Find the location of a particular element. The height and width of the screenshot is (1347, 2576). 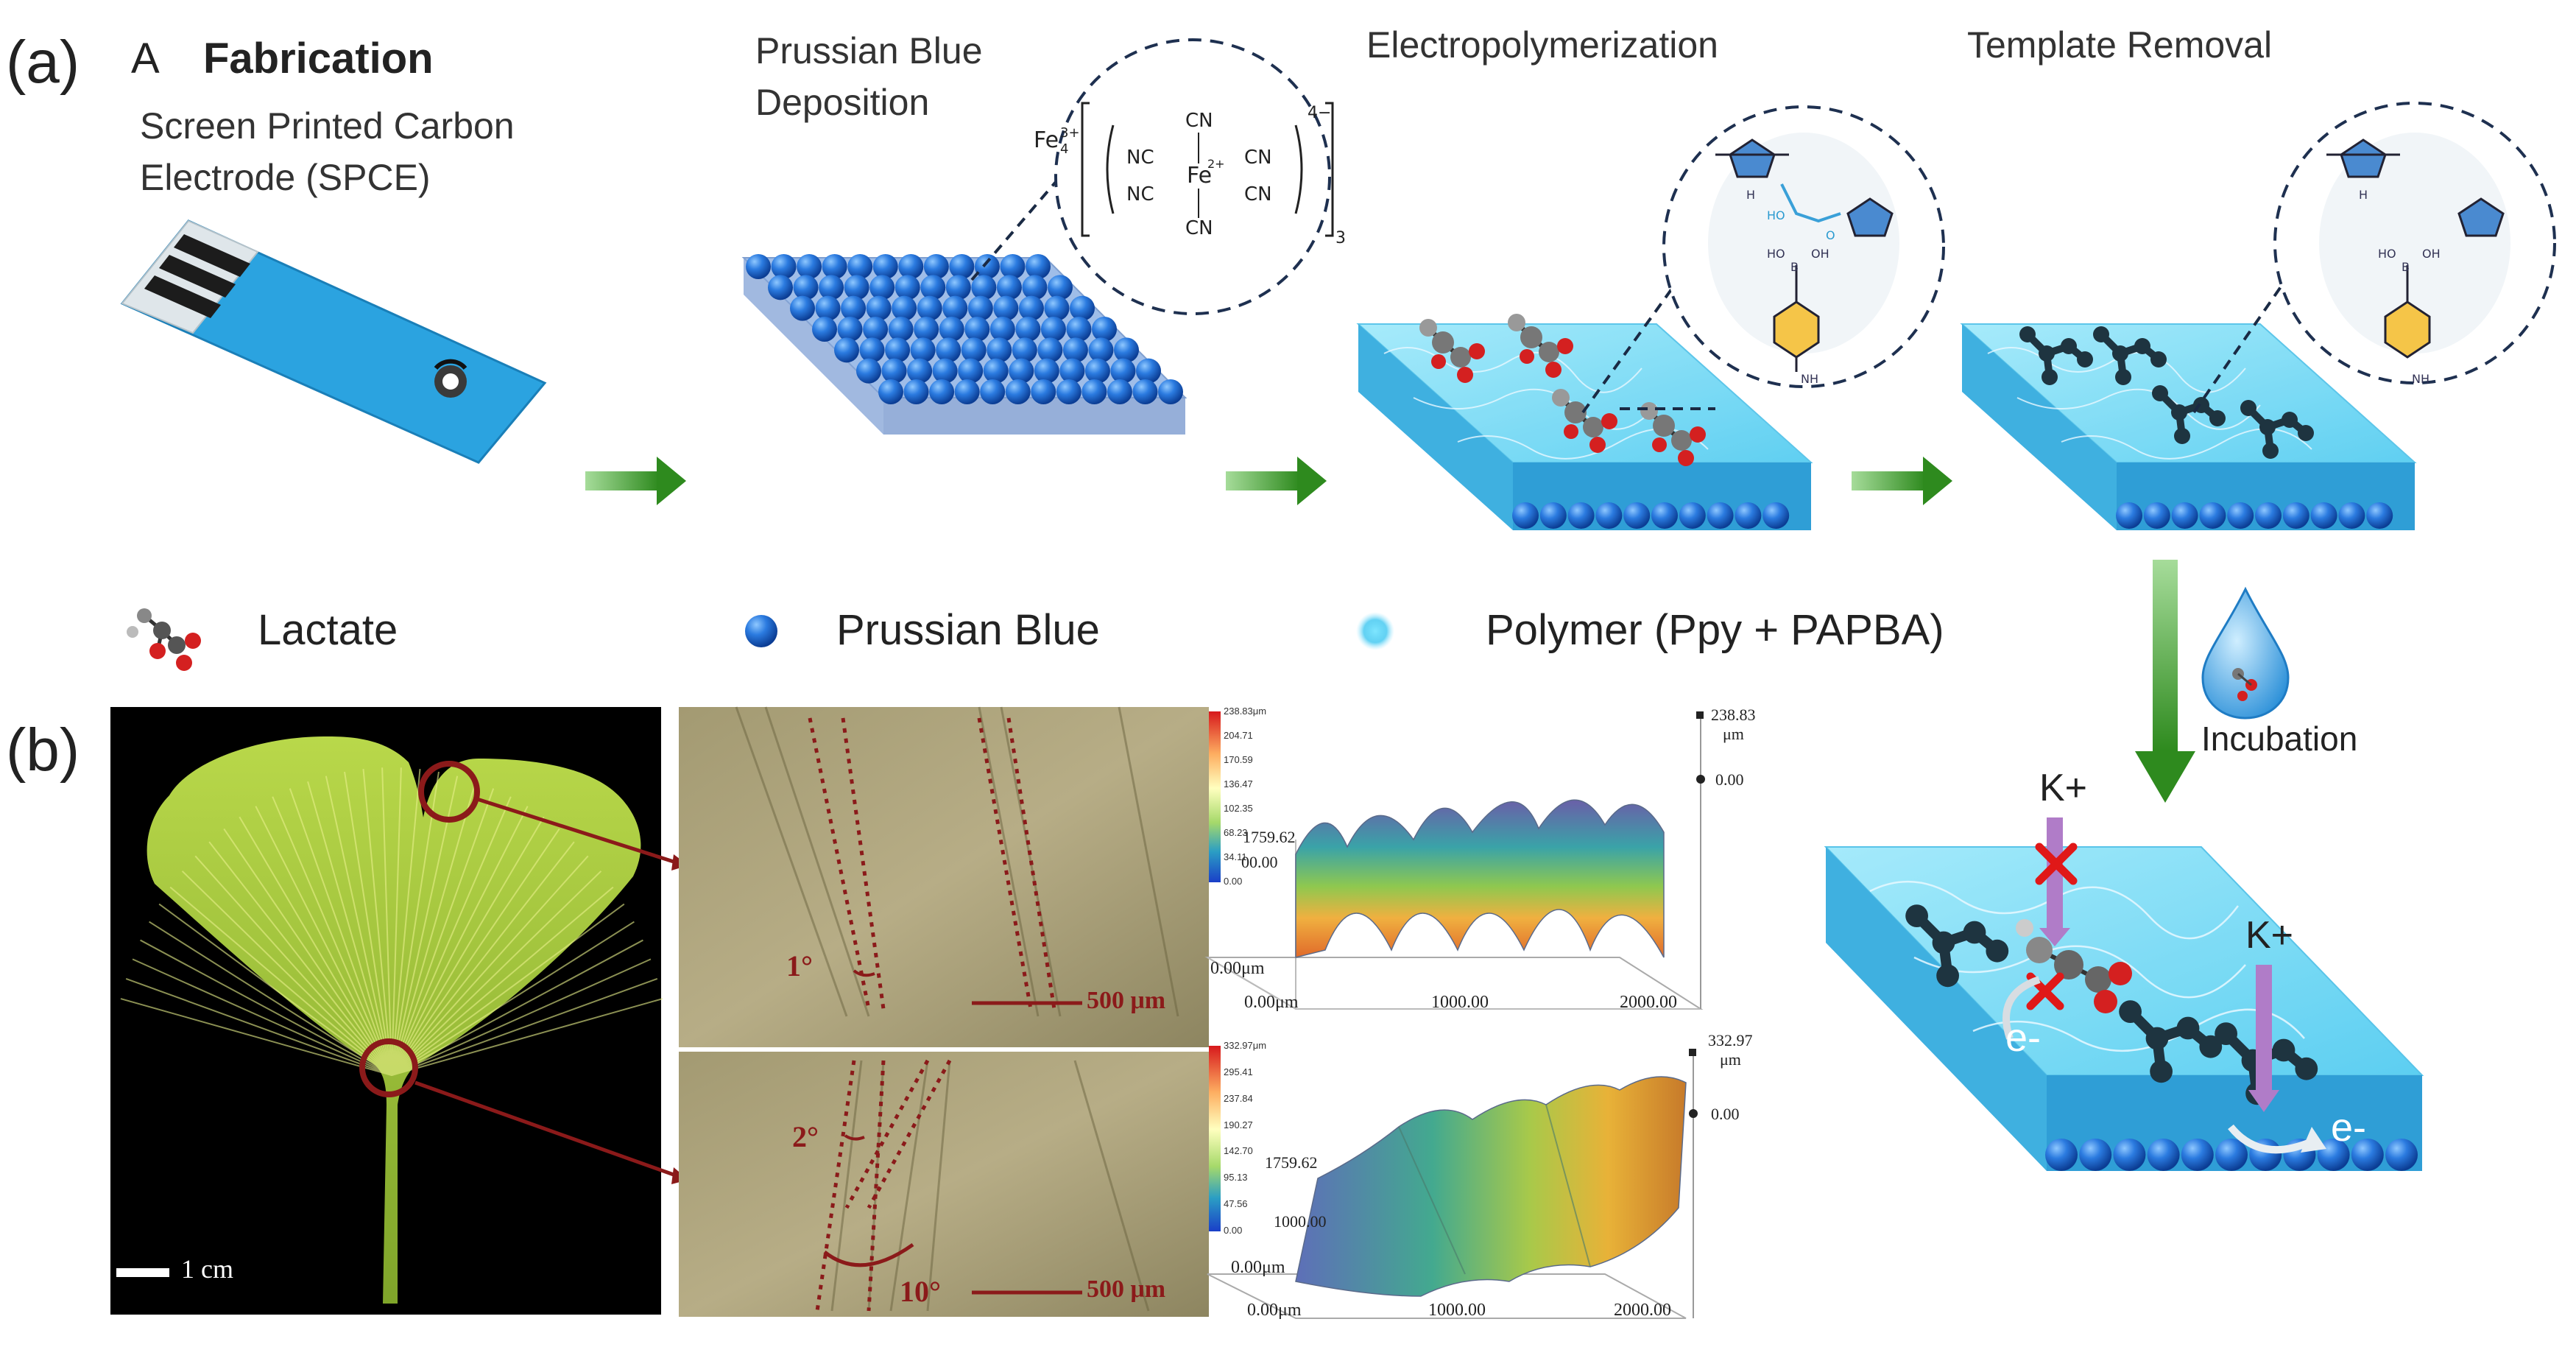

prussian-blue-spheres is located at coordinates (964, 329).